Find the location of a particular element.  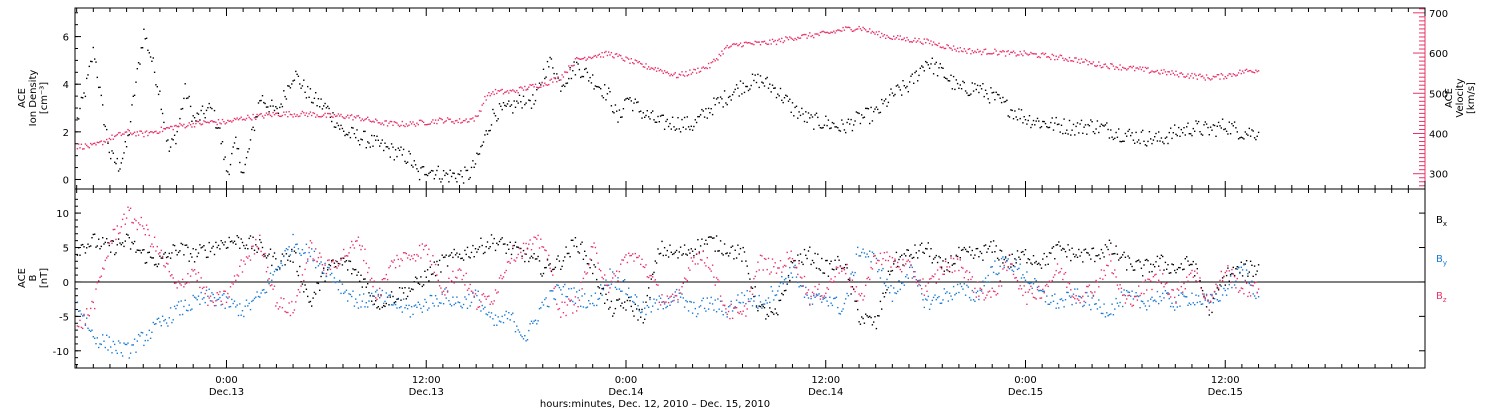

x-tick-time: 12:00 is located at coordinates (426, 380).